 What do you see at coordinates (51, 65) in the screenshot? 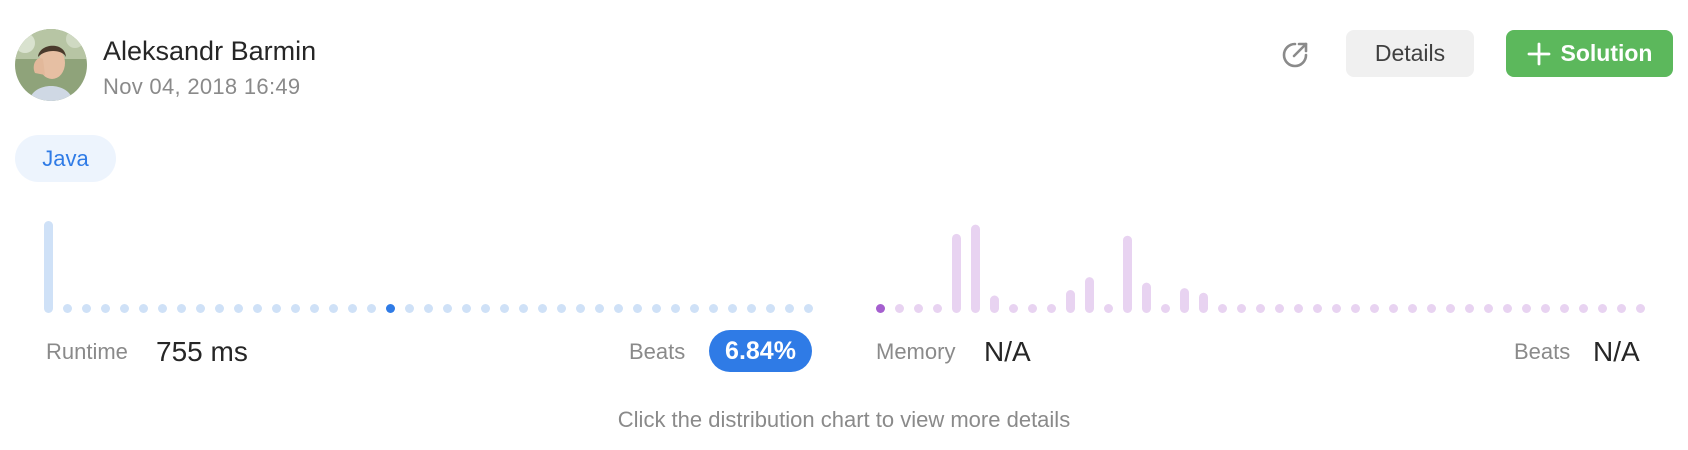
I see `avatar` at bounding box center [51, 65].